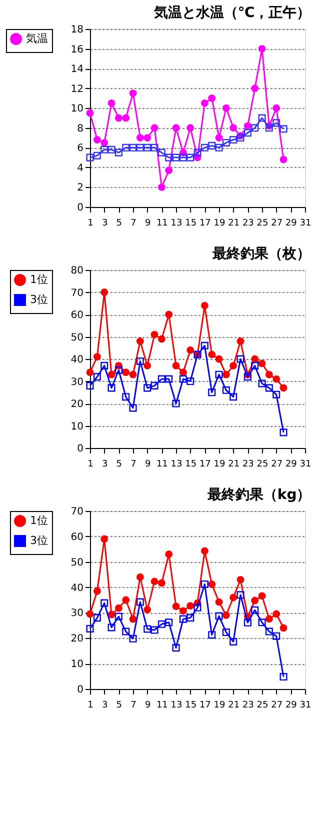 The height and width of the screenshot is (824, 333). I want to click on y-tick-label: 8, so click(80, 128).